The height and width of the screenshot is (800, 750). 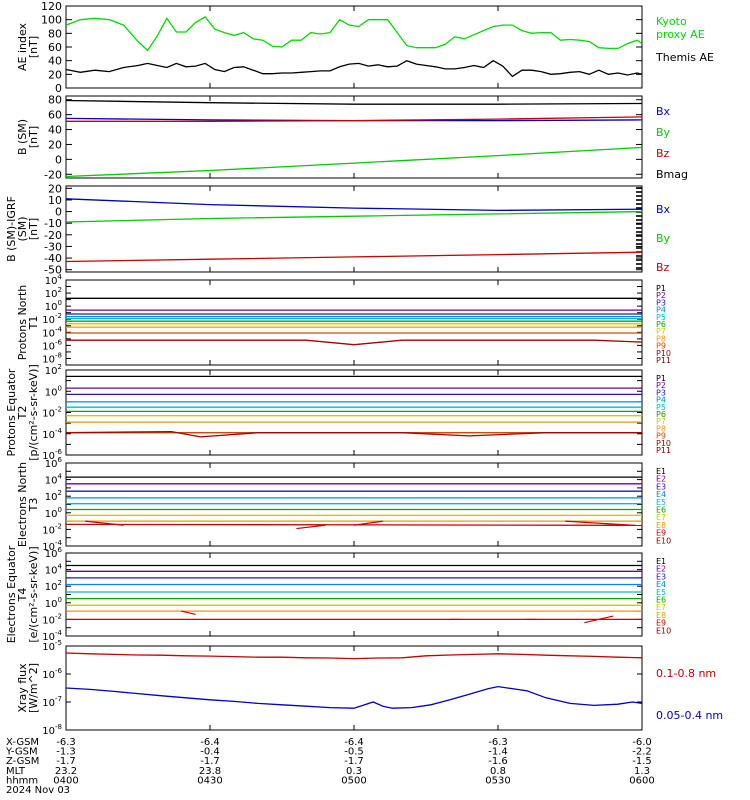 I want to click on legend-p8: P8, so click(x=661, y=428).